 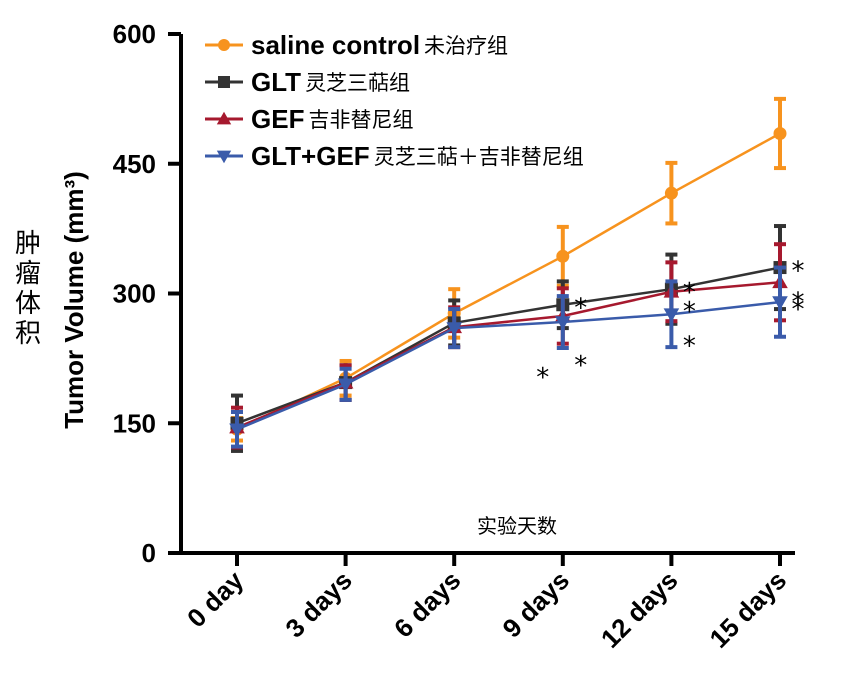 I want to click on y-ticks: 0 150 300 450 600, so click(x=147, y=293).